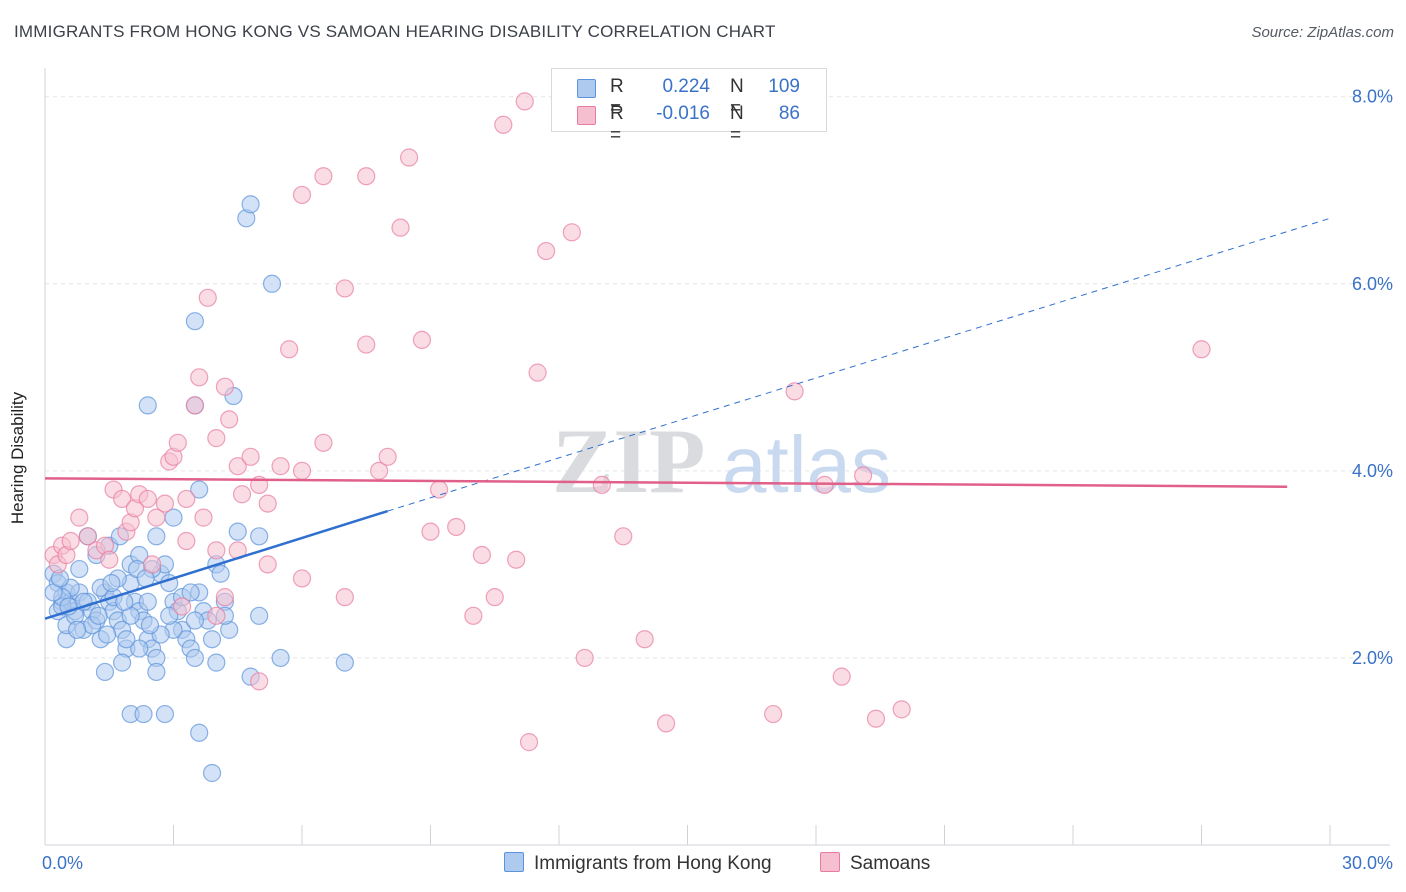 This screenshot has width=1406, height=892. I want to click on legend-r-label: R =, so click(617, 97).